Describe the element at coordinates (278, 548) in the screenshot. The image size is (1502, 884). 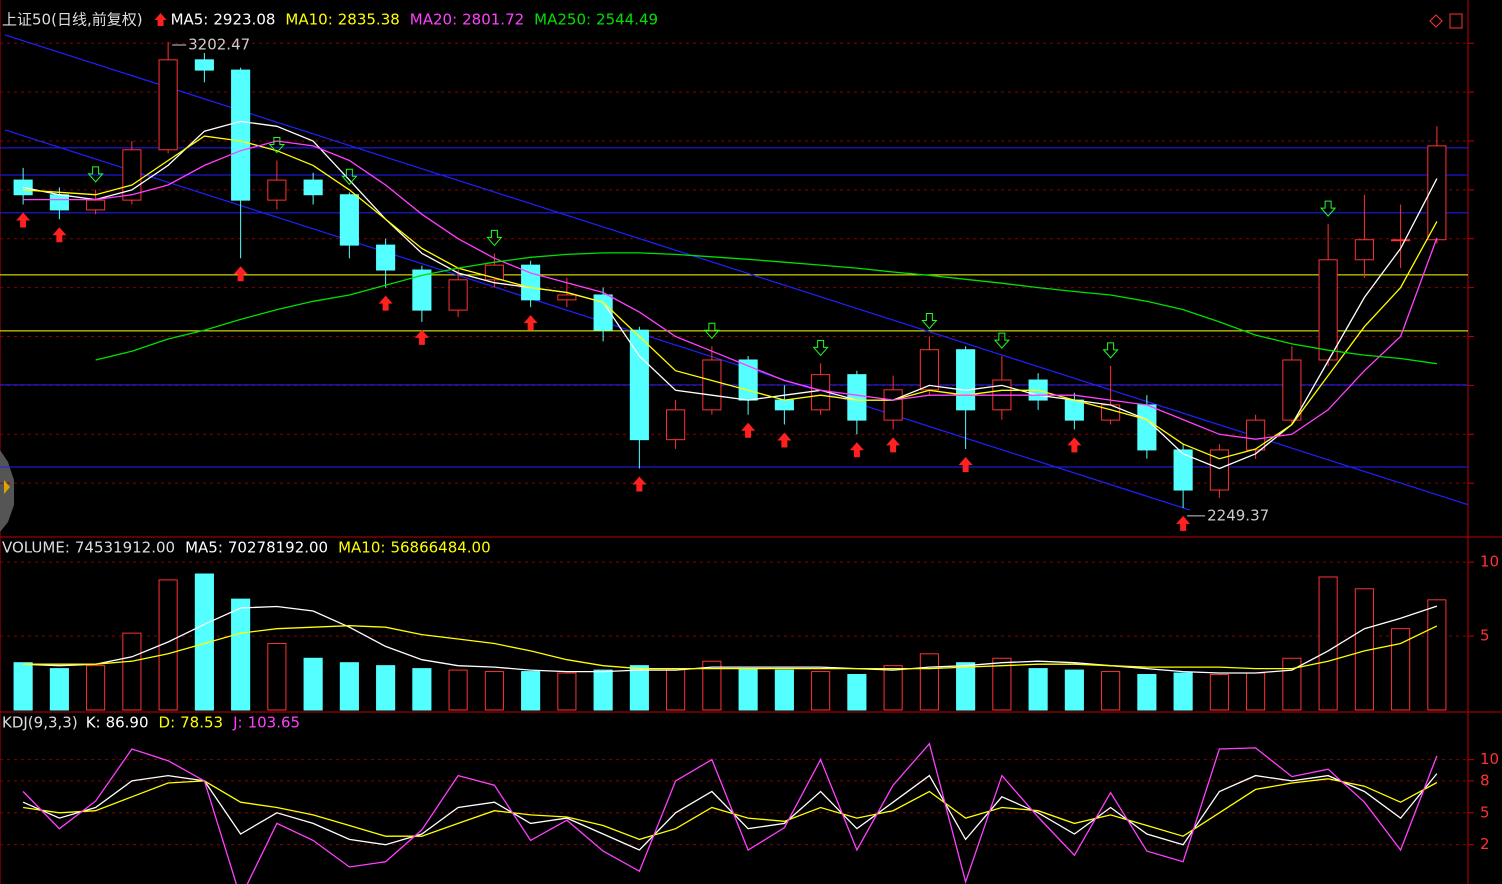
I see `legend-value: 70278192.00` at that location.